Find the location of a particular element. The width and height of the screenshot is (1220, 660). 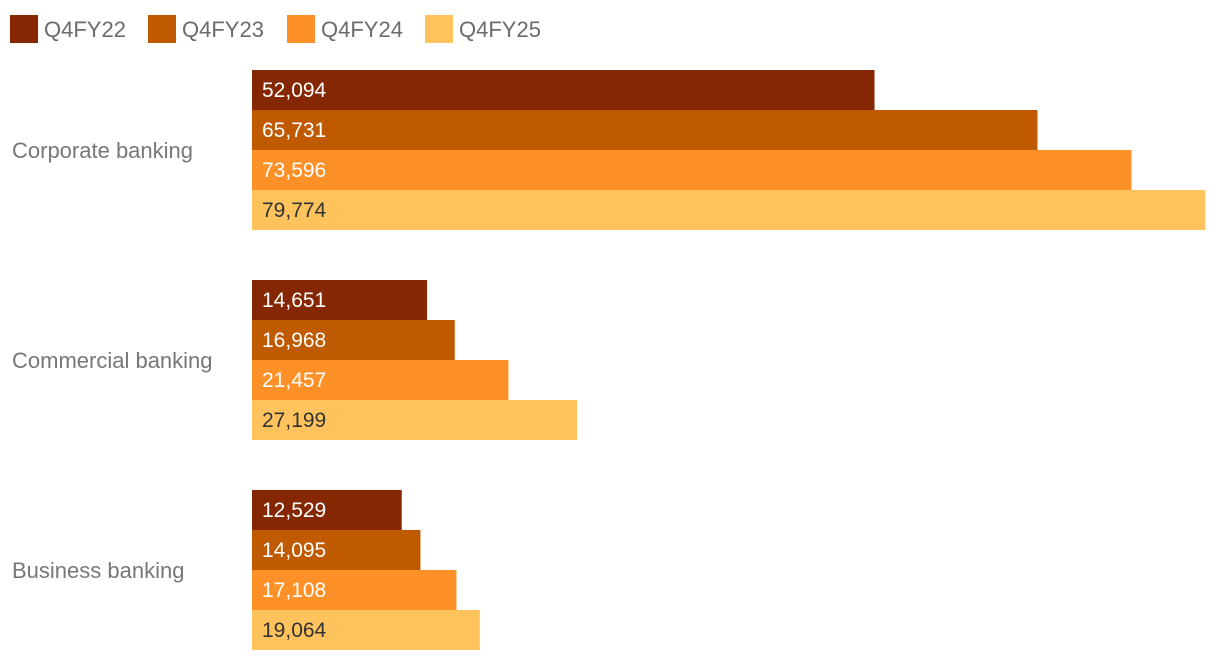

legend-label-q4fy24: Q4FY24 is located at coordinates (362, 29).